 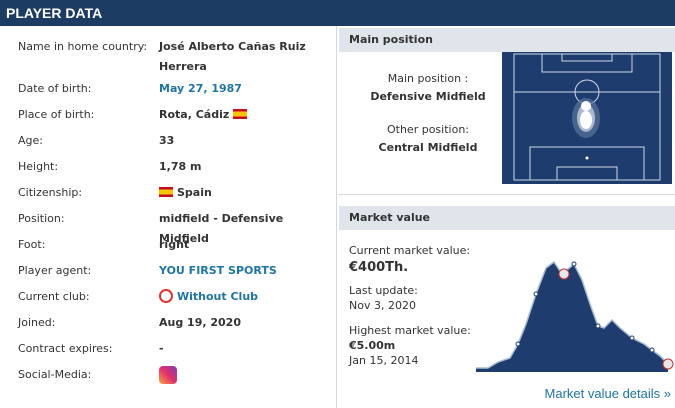 What do you see at coordinates (244, 349) in the screenshot?
I see `row-value: -` at bounding box center [244, 349].